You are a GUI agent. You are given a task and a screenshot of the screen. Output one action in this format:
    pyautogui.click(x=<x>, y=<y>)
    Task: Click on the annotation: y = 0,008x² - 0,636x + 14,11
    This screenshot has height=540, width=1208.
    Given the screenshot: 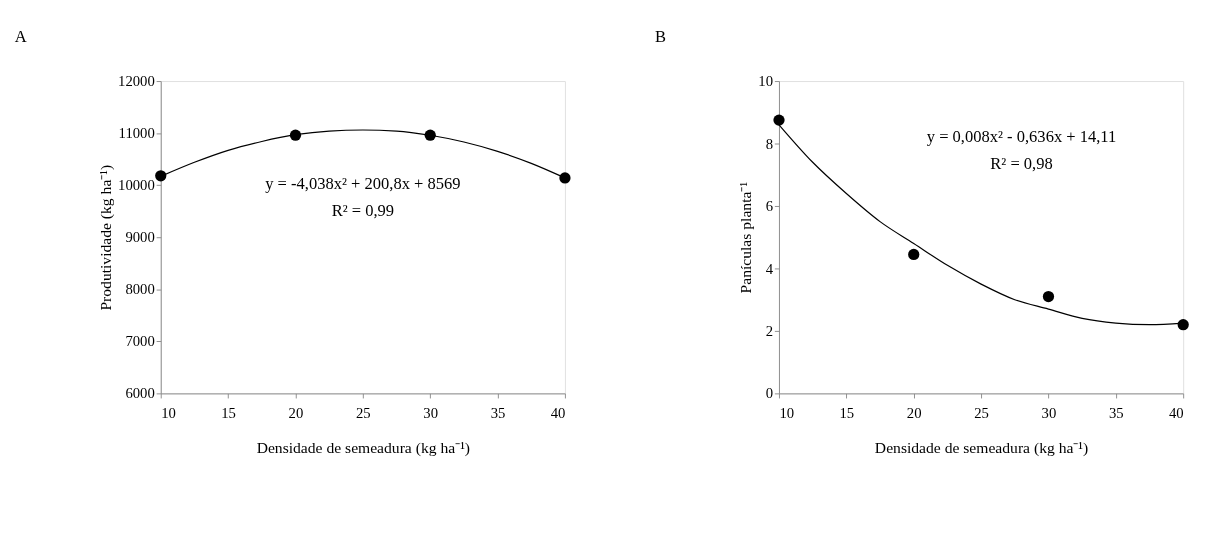 What is the action you would take?
    pyautogui.click(x=1021, y=136)
    